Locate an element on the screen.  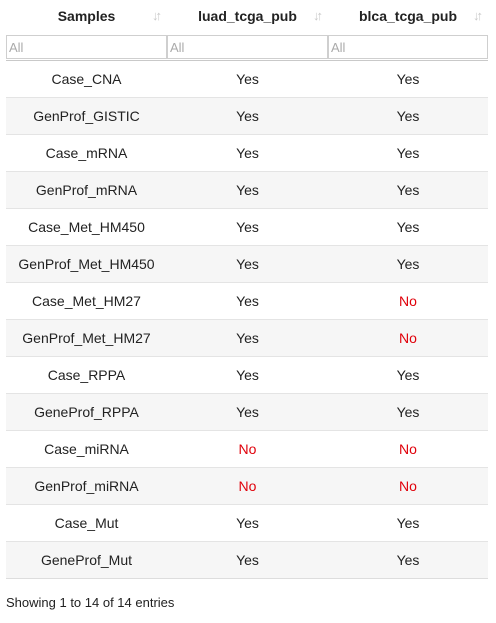
column-header-luad: luad_tcga_pub ↓↑ is located at coordinates (247, 16).